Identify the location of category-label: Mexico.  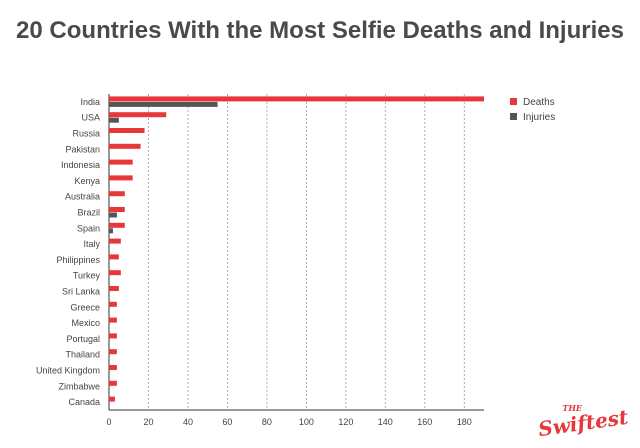
(85, 323).